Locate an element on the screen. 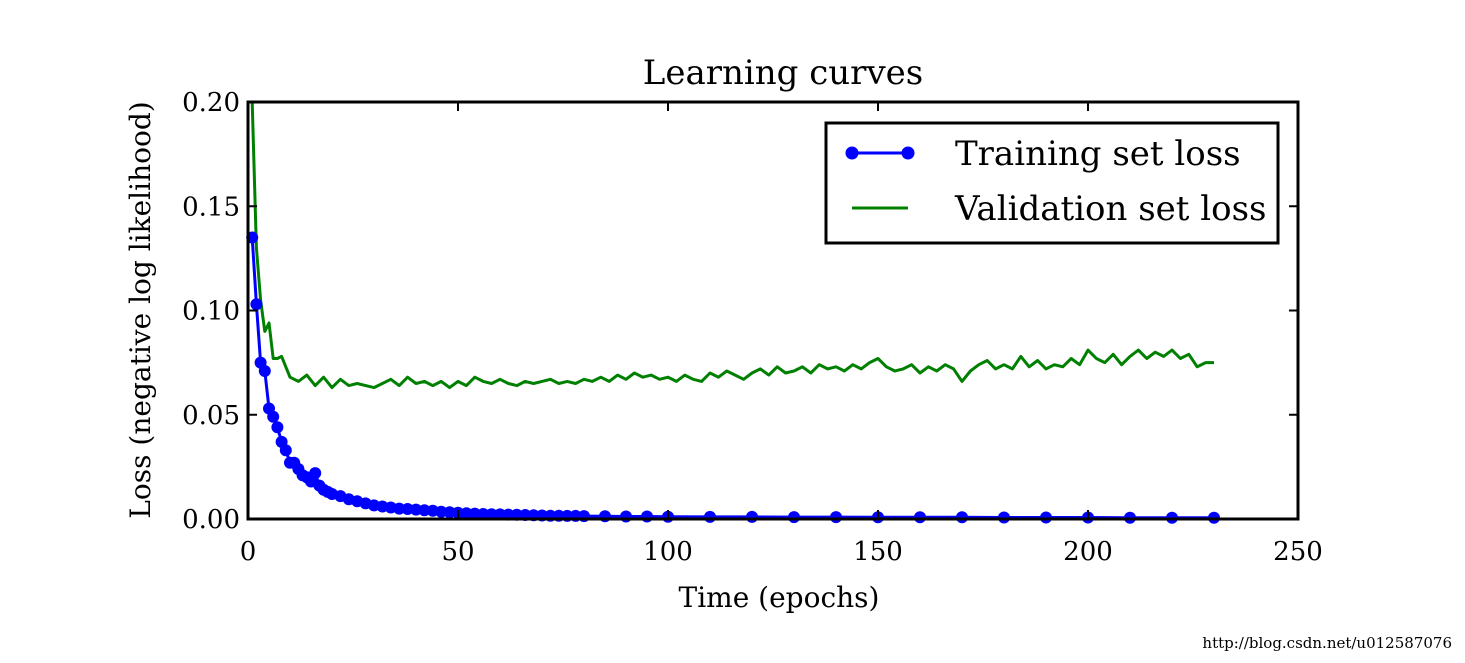  x-tick-labels: 0 50 100 150 200 250 is located at coordinates (781, 552).